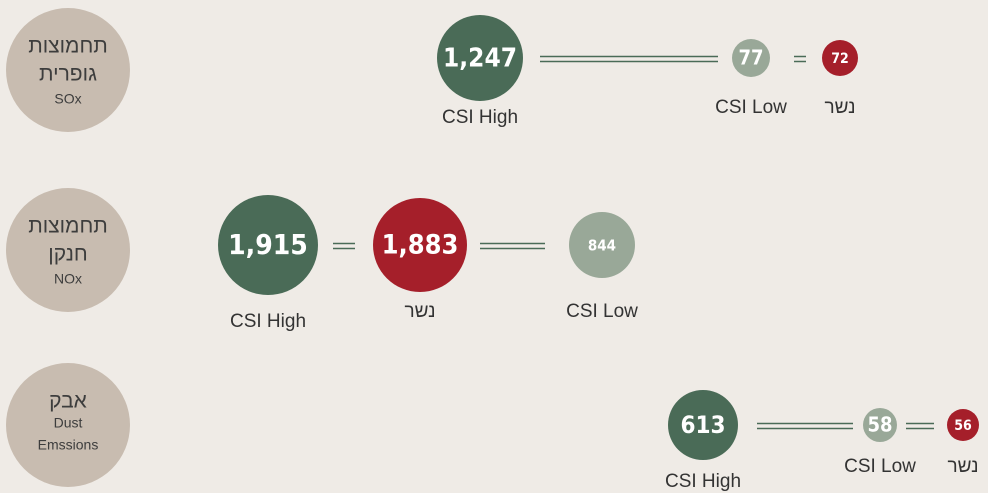 The width and height of the screenshot is (988, 493). What do you see at coordinates (68, 401) in the screenshot?
I see `category-label: אבק` at bounding box center [68, 401].